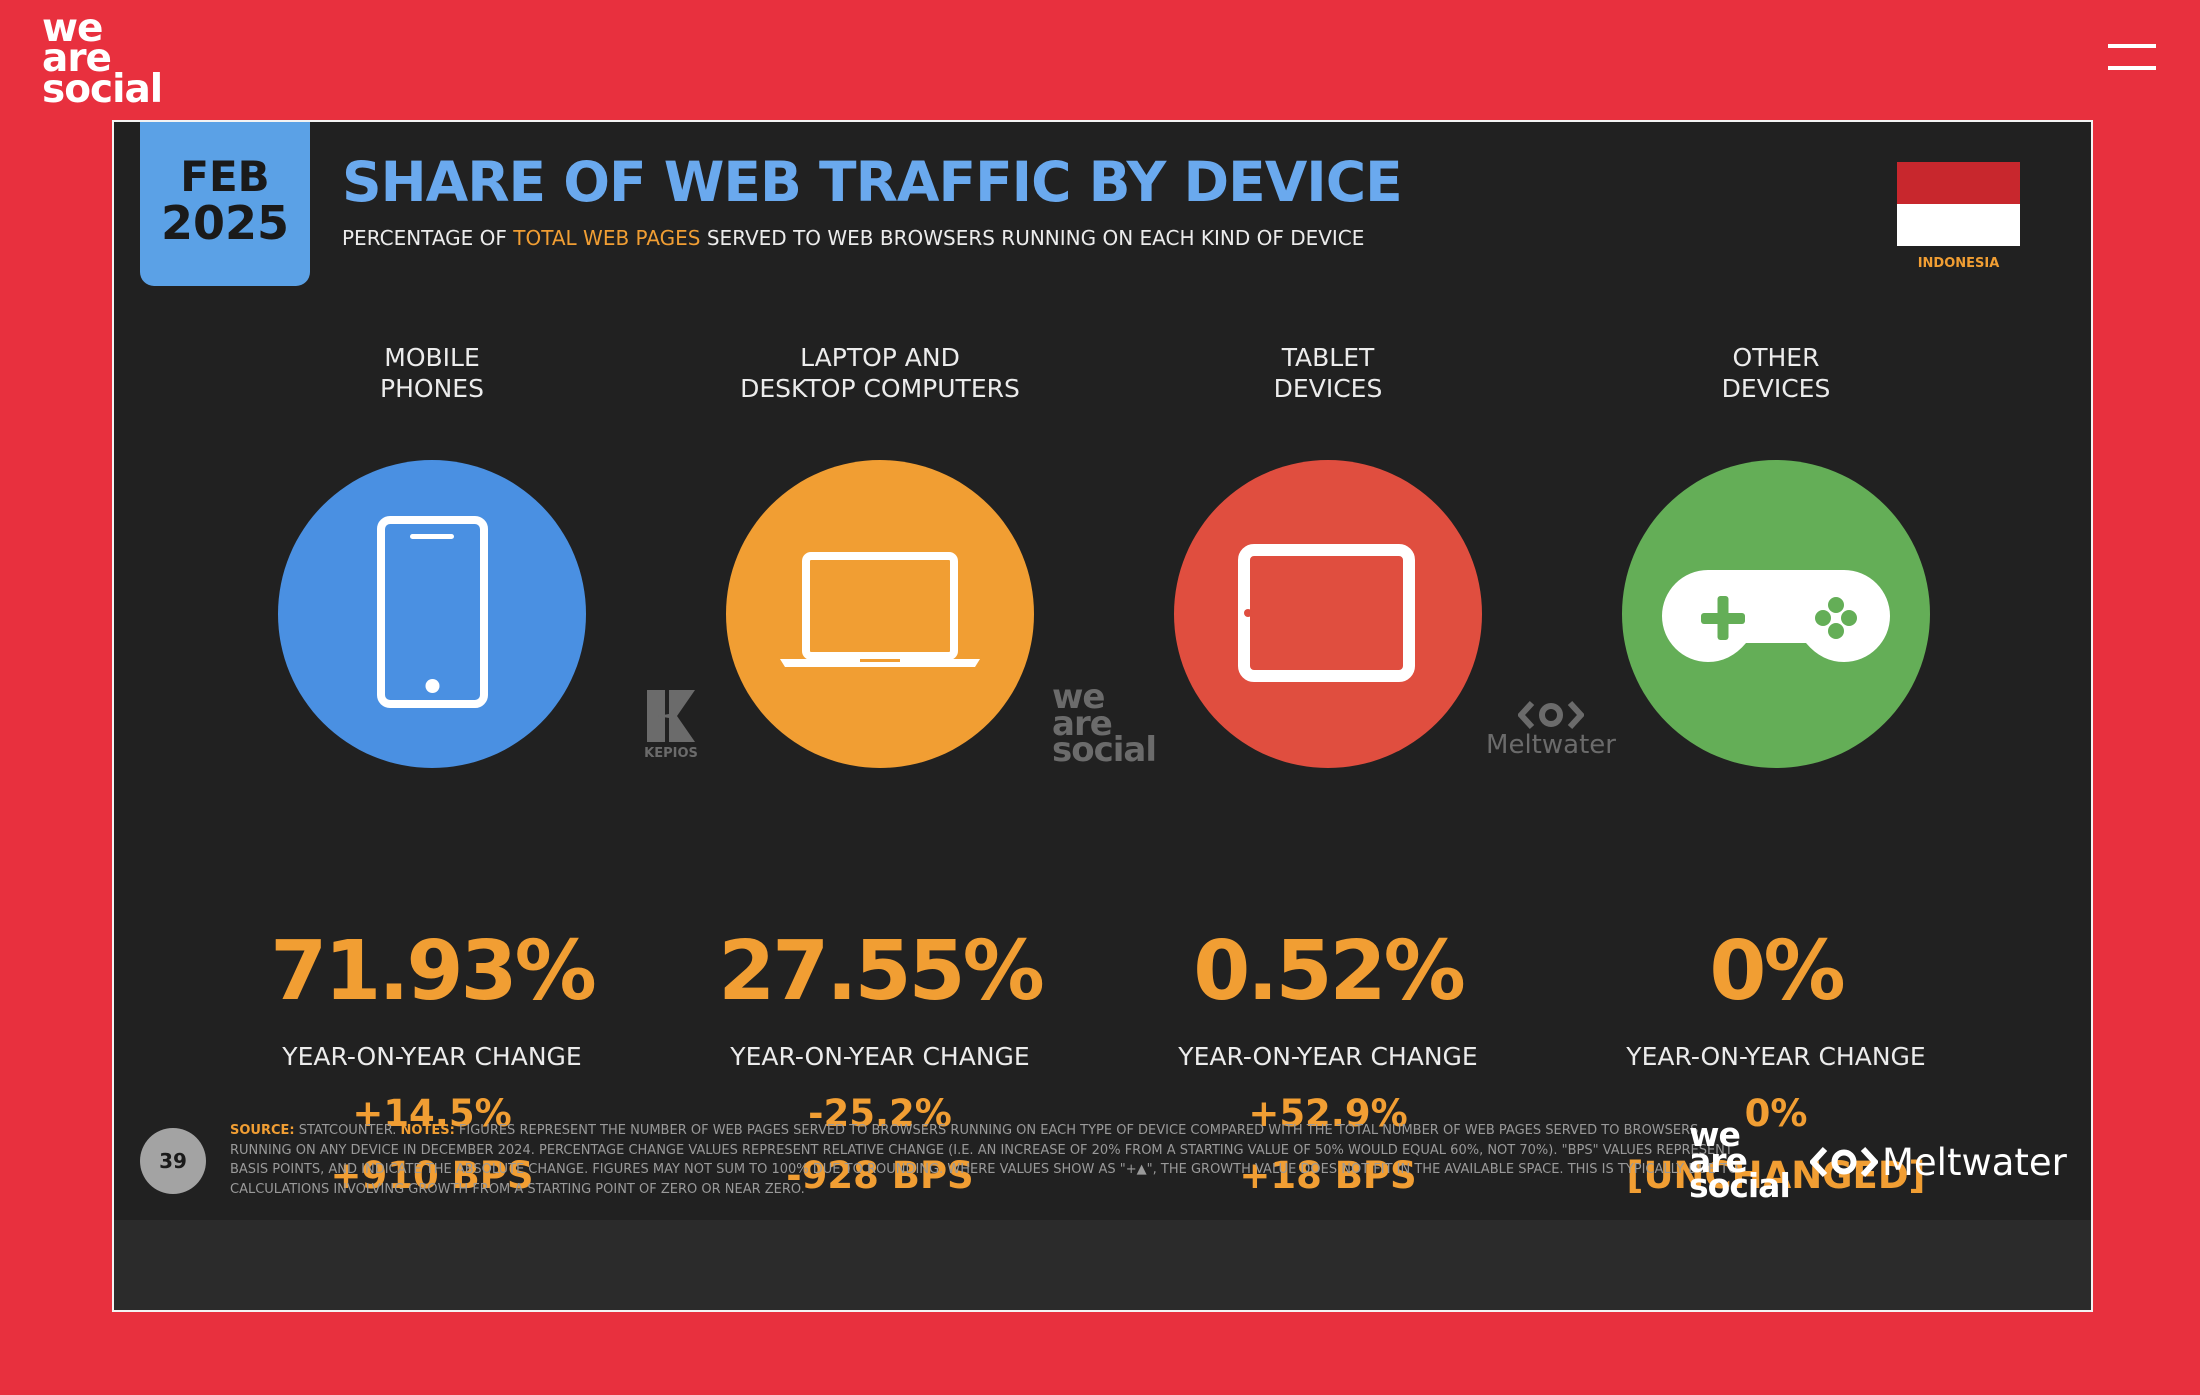 This screenshot has width=2200, height=1395. What do you see at coordinates (671, 753) in the screenshot?
I see `kepios-label: KEPIOS` at bounding box center [671, 753].